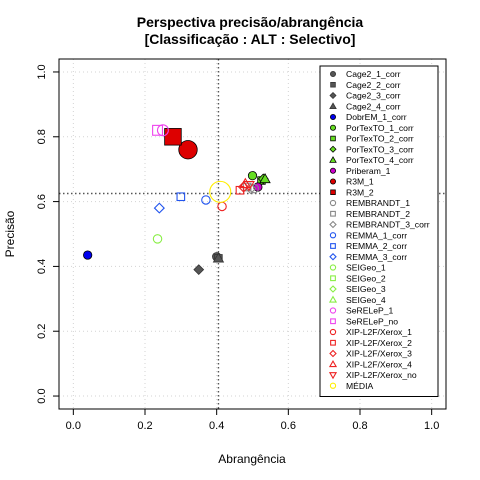 This screenshot has width=480, height=480. Describe the element at coordinates (376, 117) in the screenshot. I see `legend-entry-label: DobrEM_1_corr` at that location.